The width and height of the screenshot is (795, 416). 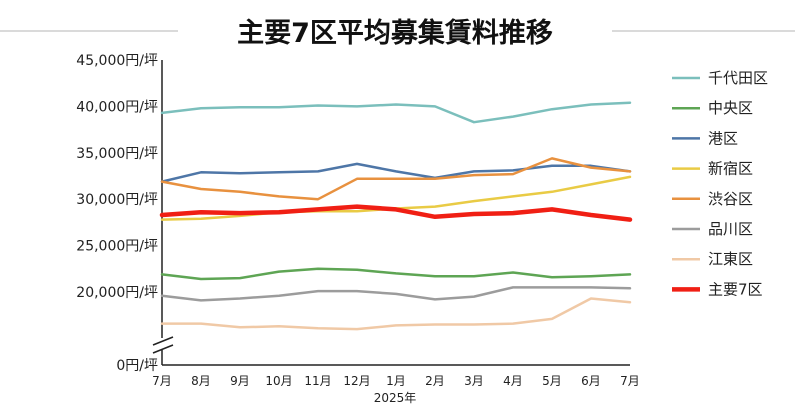 I want to click on legend-label: 千代田区, so click(x=738, y=78).